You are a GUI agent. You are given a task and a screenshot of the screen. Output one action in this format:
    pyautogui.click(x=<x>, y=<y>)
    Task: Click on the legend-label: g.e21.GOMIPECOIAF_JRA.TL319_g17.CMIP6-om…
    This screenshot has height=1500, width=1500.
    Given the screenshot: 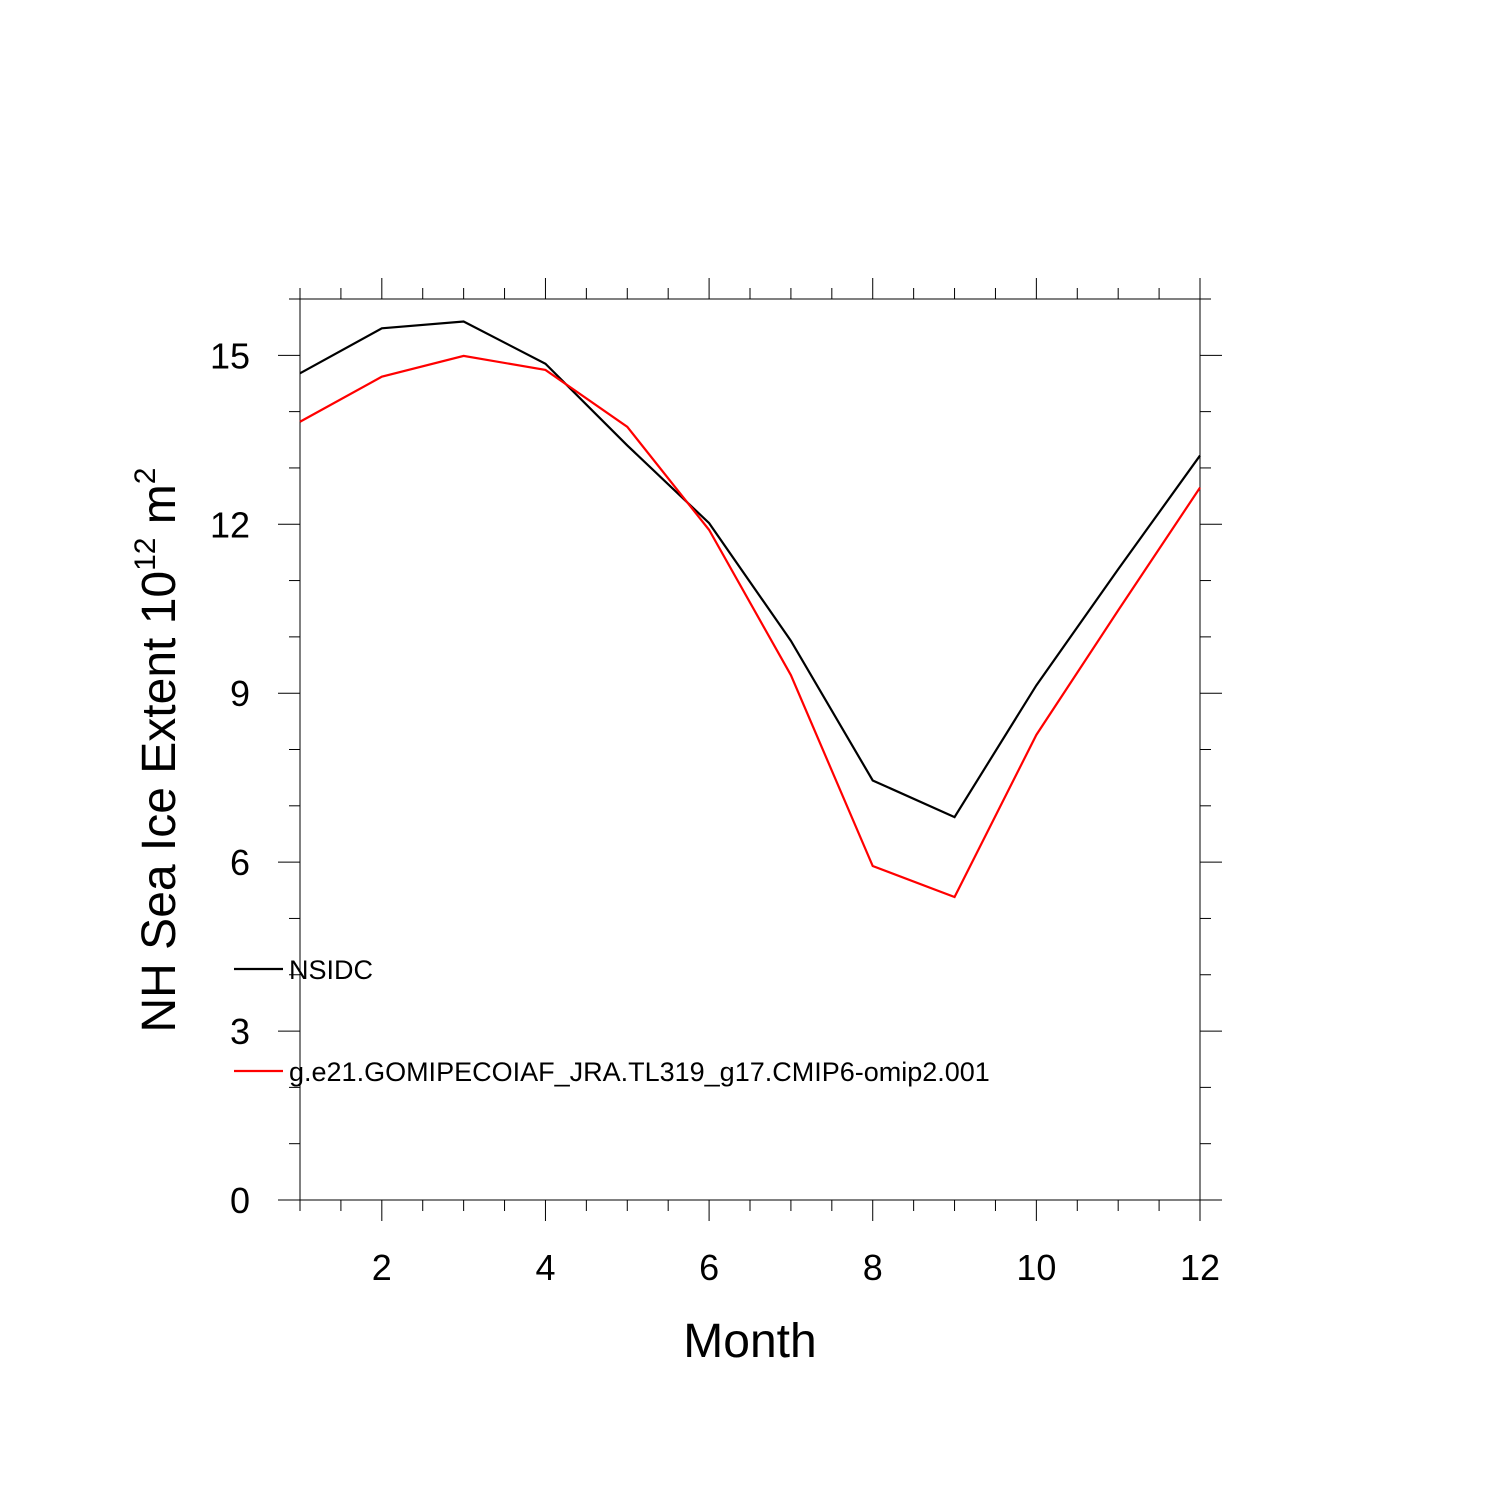 What is the action you would take?
    pyautogui.click(x=639, y=1072)
    